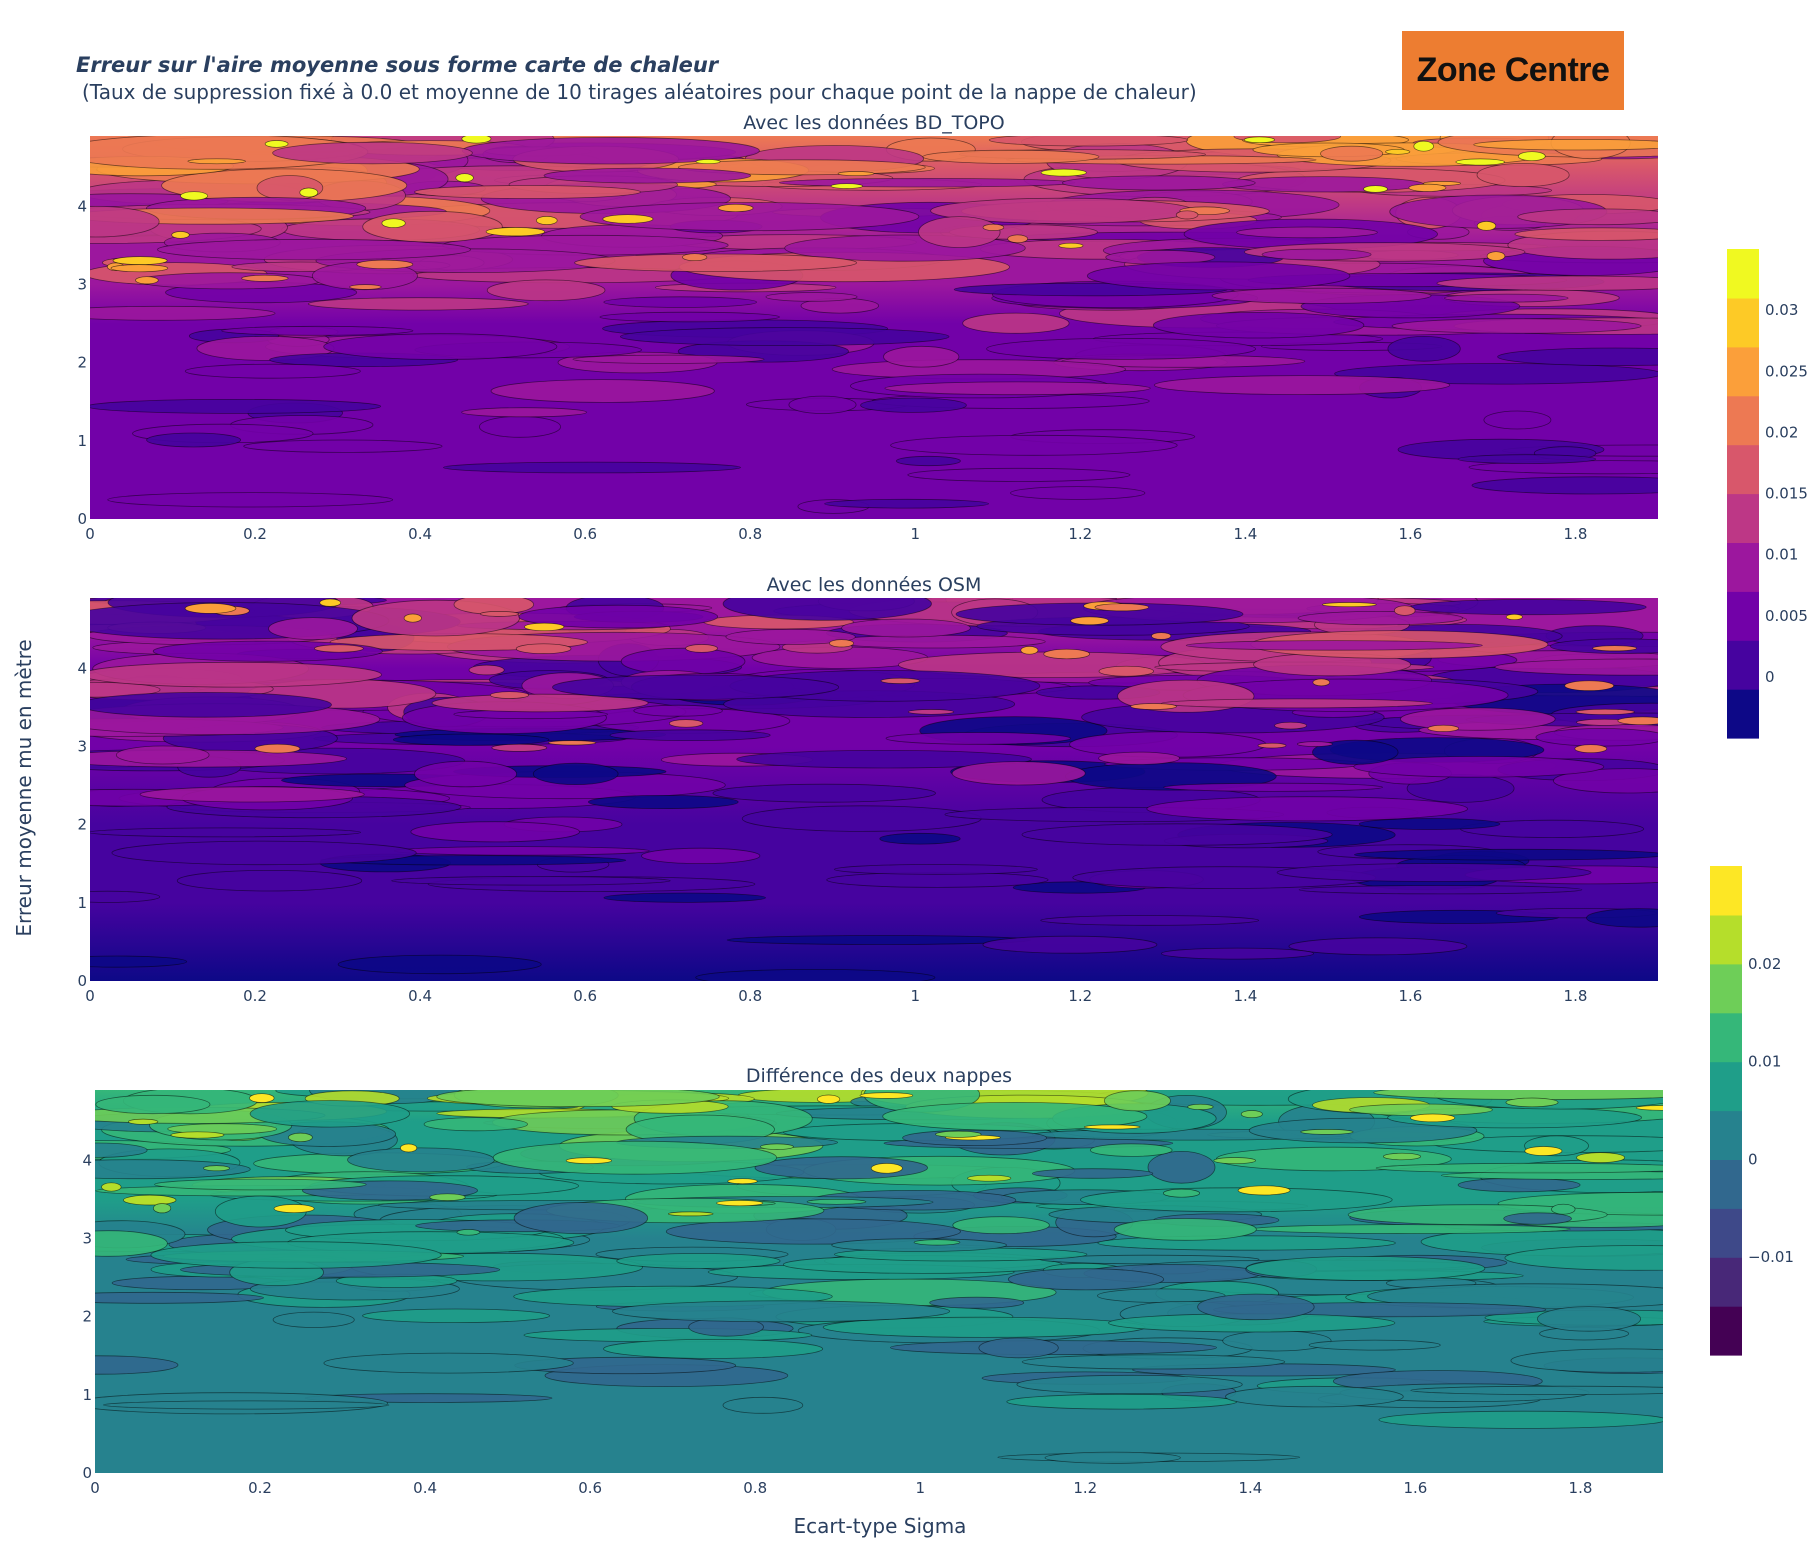 The height and width of the screenshot is (1557, 1818). I want to click on colorbar-tick-label: −0.01, so click(1771, 1257).